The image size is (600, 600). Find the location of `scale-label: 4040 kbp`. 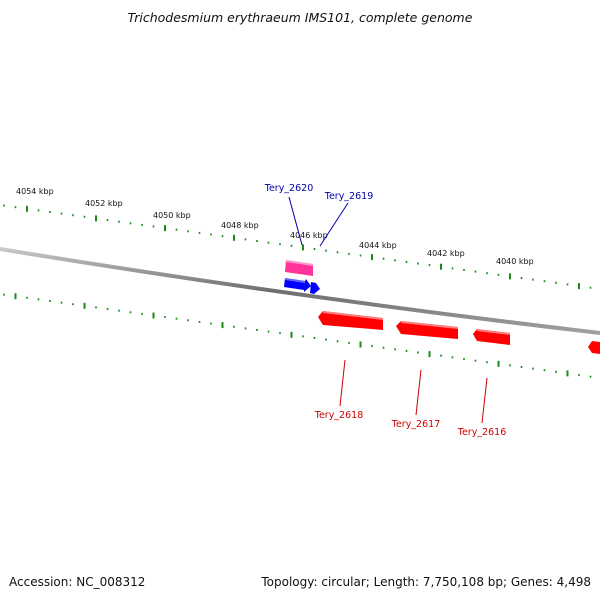

scale-label: 4040 kbp is located at coordinates (515, 261).